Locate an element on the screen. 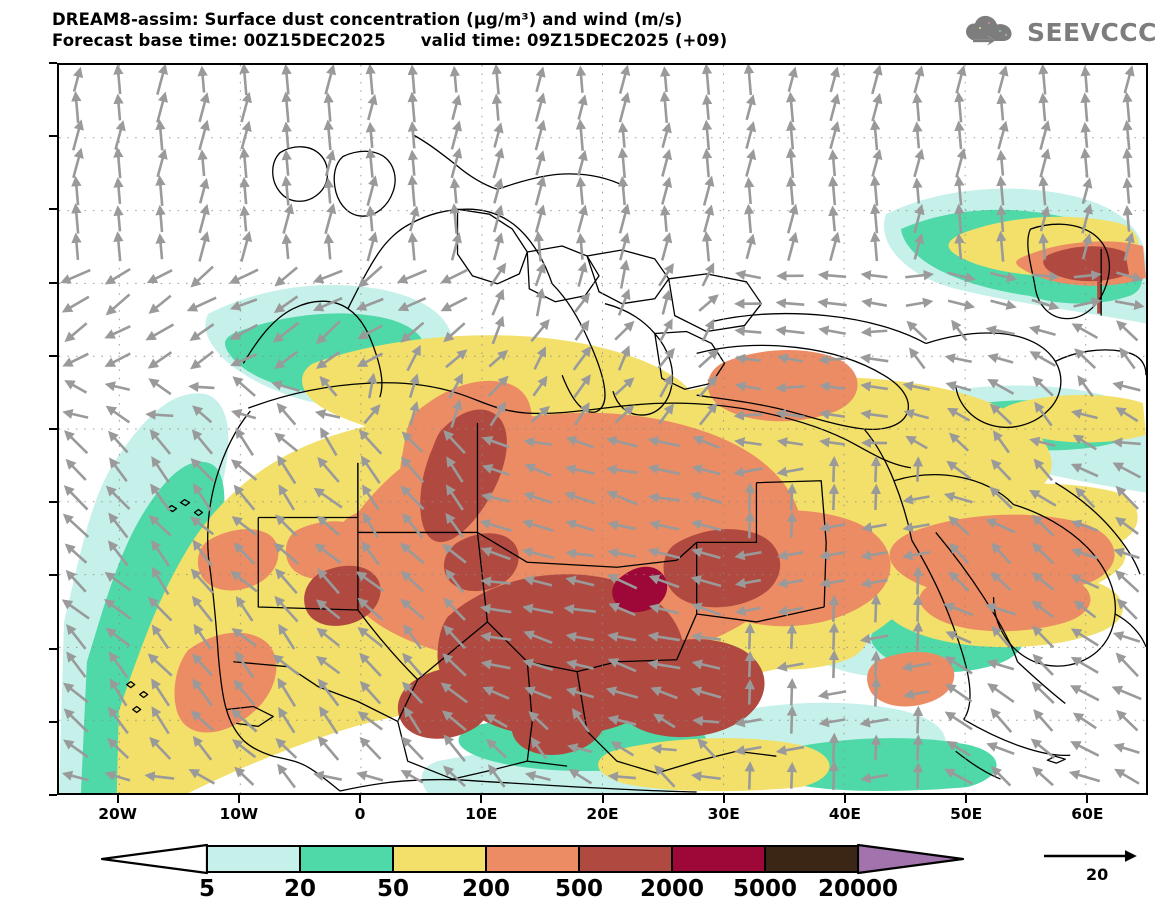 The width and height of the screenshot is (1165, 907). colorbar-tick-label: 5 is located at coordinates (207, 889).